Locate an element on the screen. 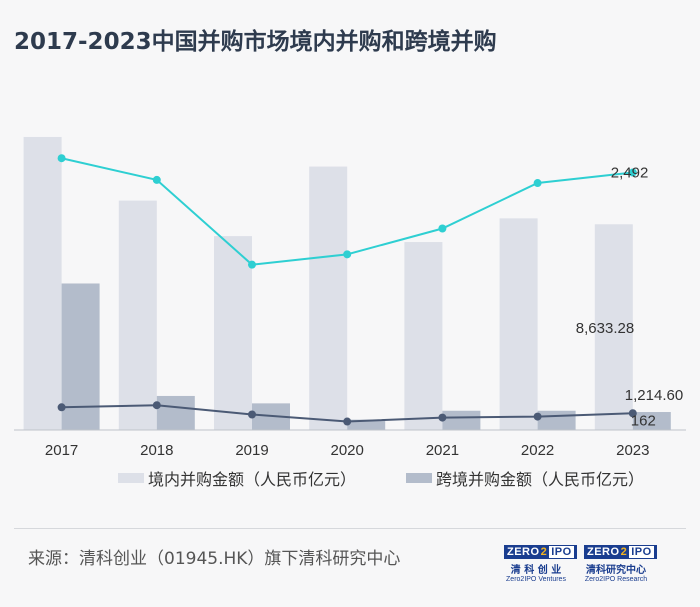 This screenshot has width=700, height=607. x-tick-label-2023: 2023 is located at coordinates (632, 450).